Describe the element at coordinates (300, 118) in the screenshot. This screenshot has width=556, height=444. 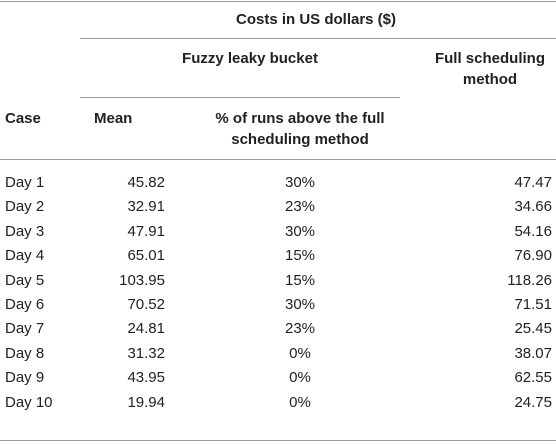
I see `pct-column-header-line1: % of runs above the full` at that location.